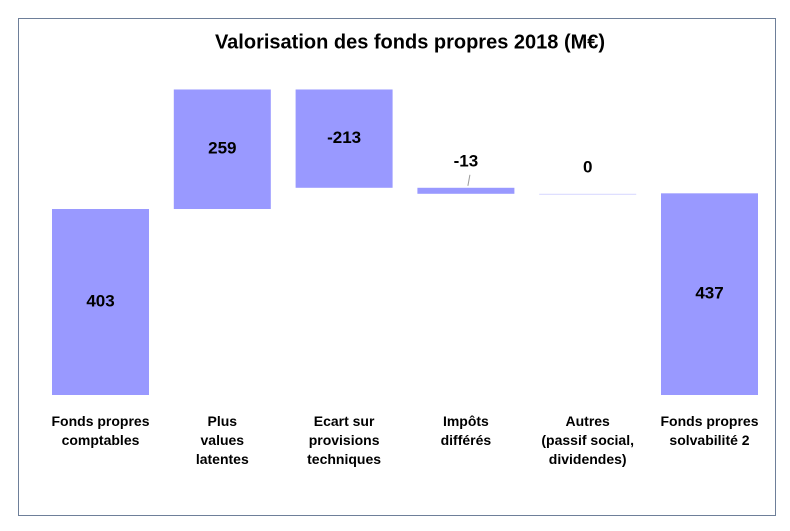 This screenshot has height=531, width=790. What do you see at coordinates (410, 42) in the screenshot?
I see `chart-title: Valorisation des fonds propres 2018 (M€)` at bounding box center [410, 42].